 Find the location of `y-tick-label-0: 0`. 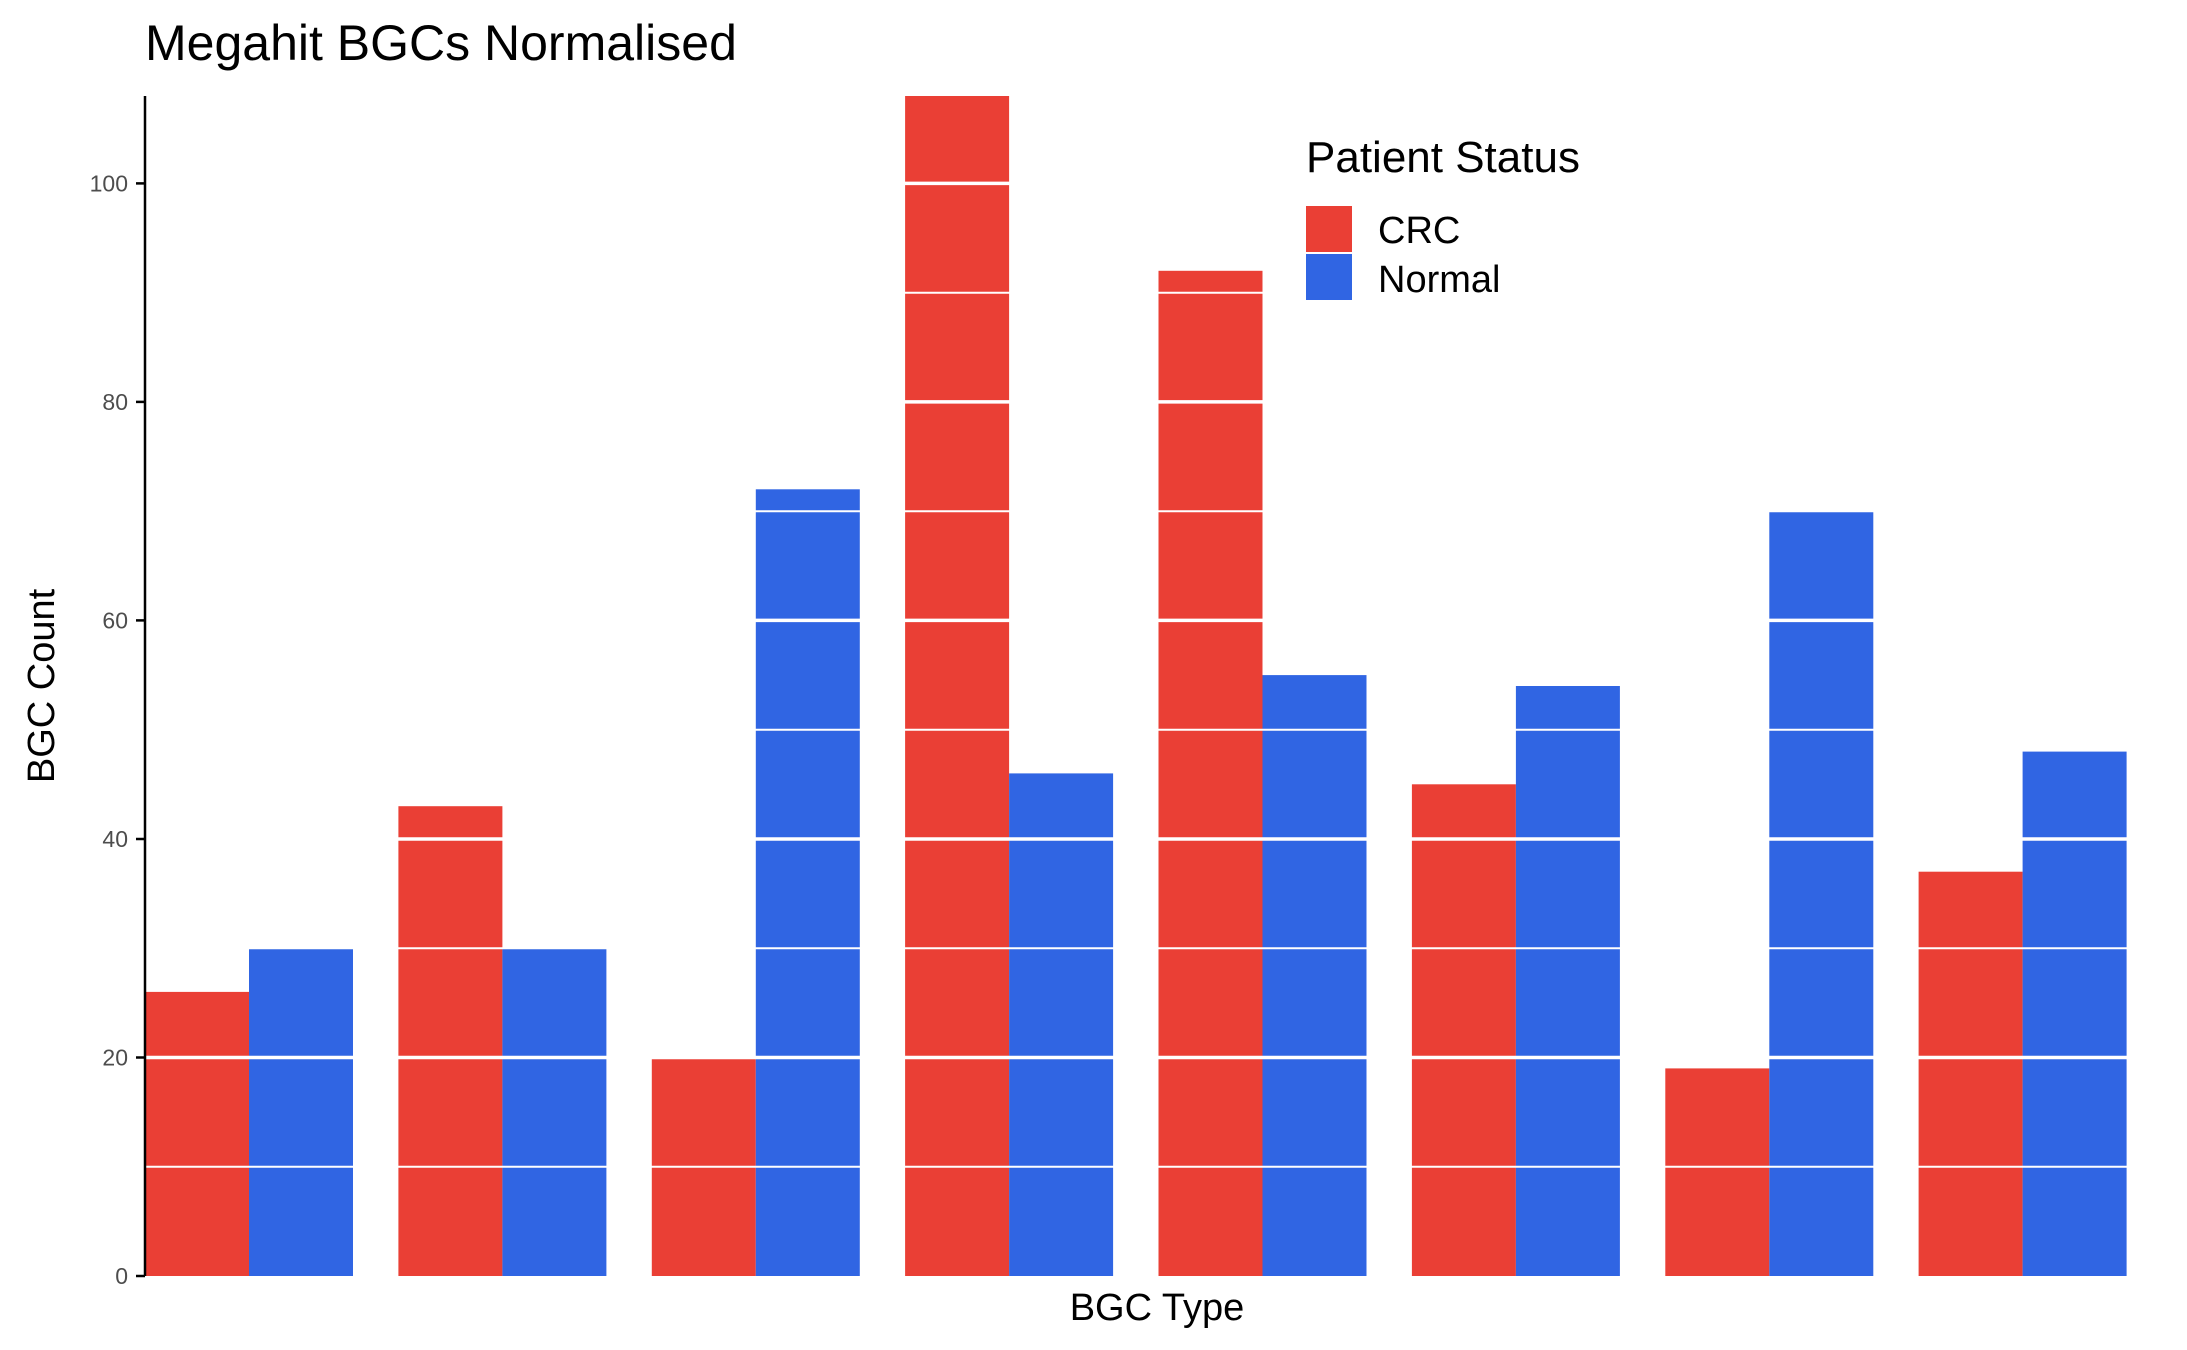

y-tick-label-0: 0 is located at coordinates (121, 1276).